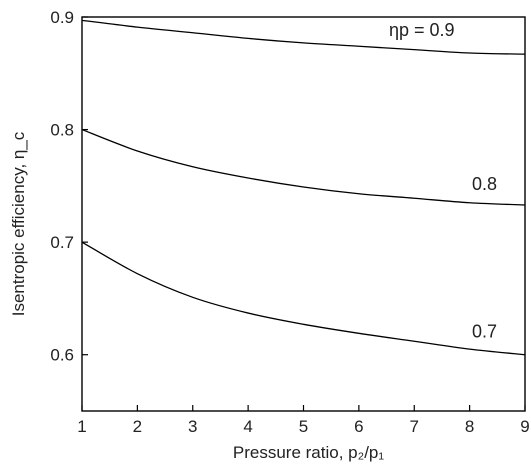 The image size is (531, 471). Describe the element at coordinates (18, 223) in the screenshot. I see `y-axis-label: Isentropic efficiency, η_c` at that location.